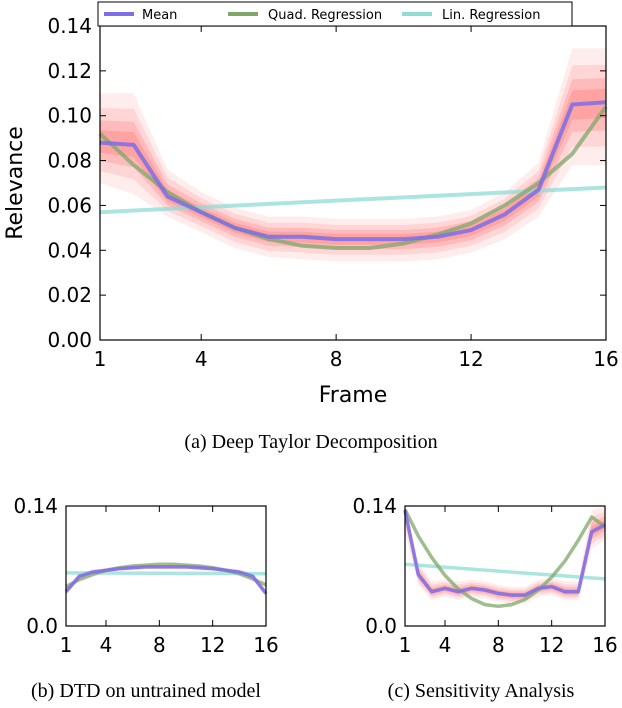  Describe the element at coordinates (325, 15) in the screenshot. I see `legend-quad-label: Quad. Regression` at that location.